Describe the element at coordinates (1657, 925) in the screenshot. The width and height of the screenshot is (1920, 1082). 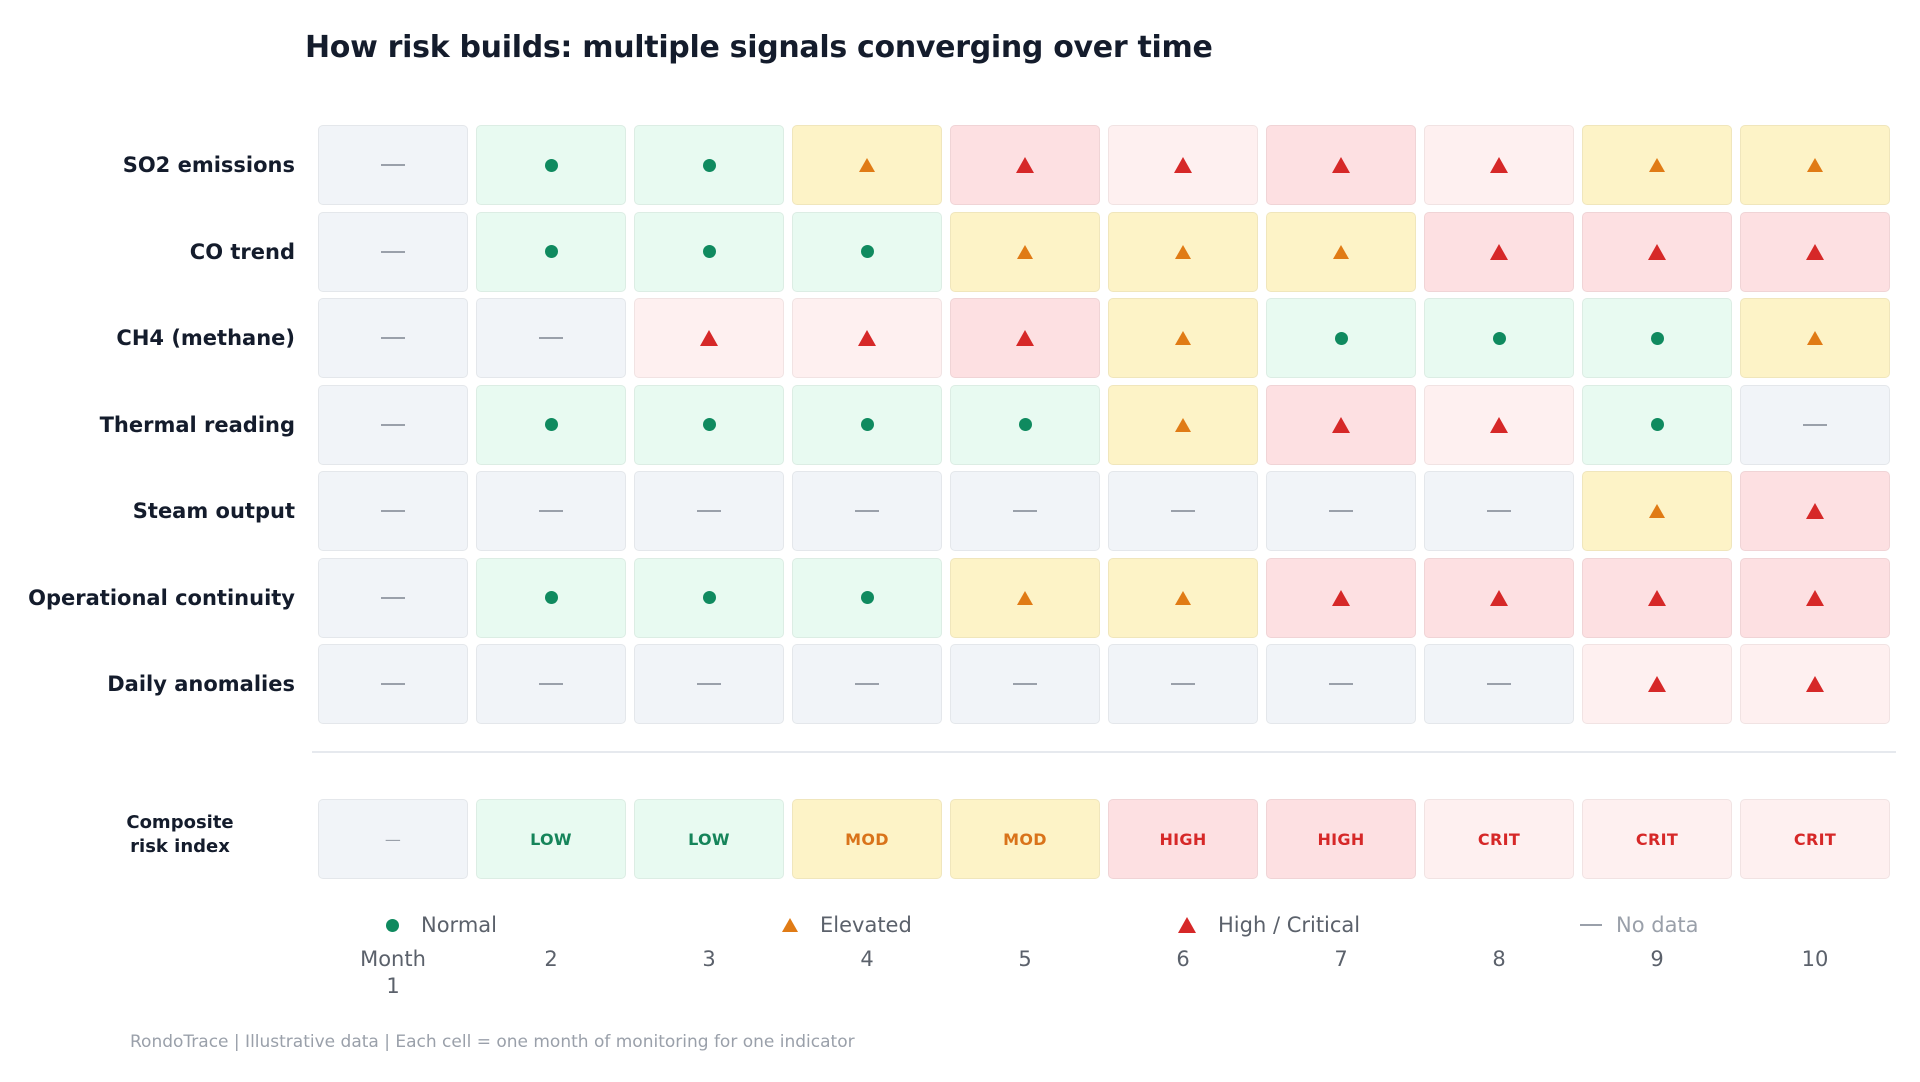
I see `legend-label: No data` at that location.